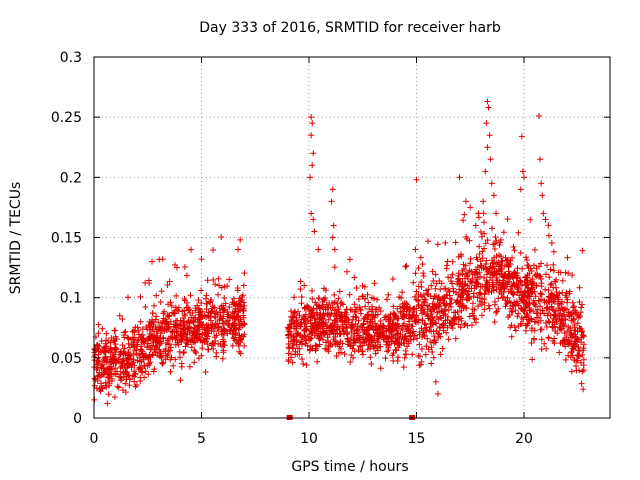 The height and width of the screenshot is (480, 640). Describe the element at coordinates (71, 299) in the screenshot. I see `y-tick-label: 0.1` at that location.